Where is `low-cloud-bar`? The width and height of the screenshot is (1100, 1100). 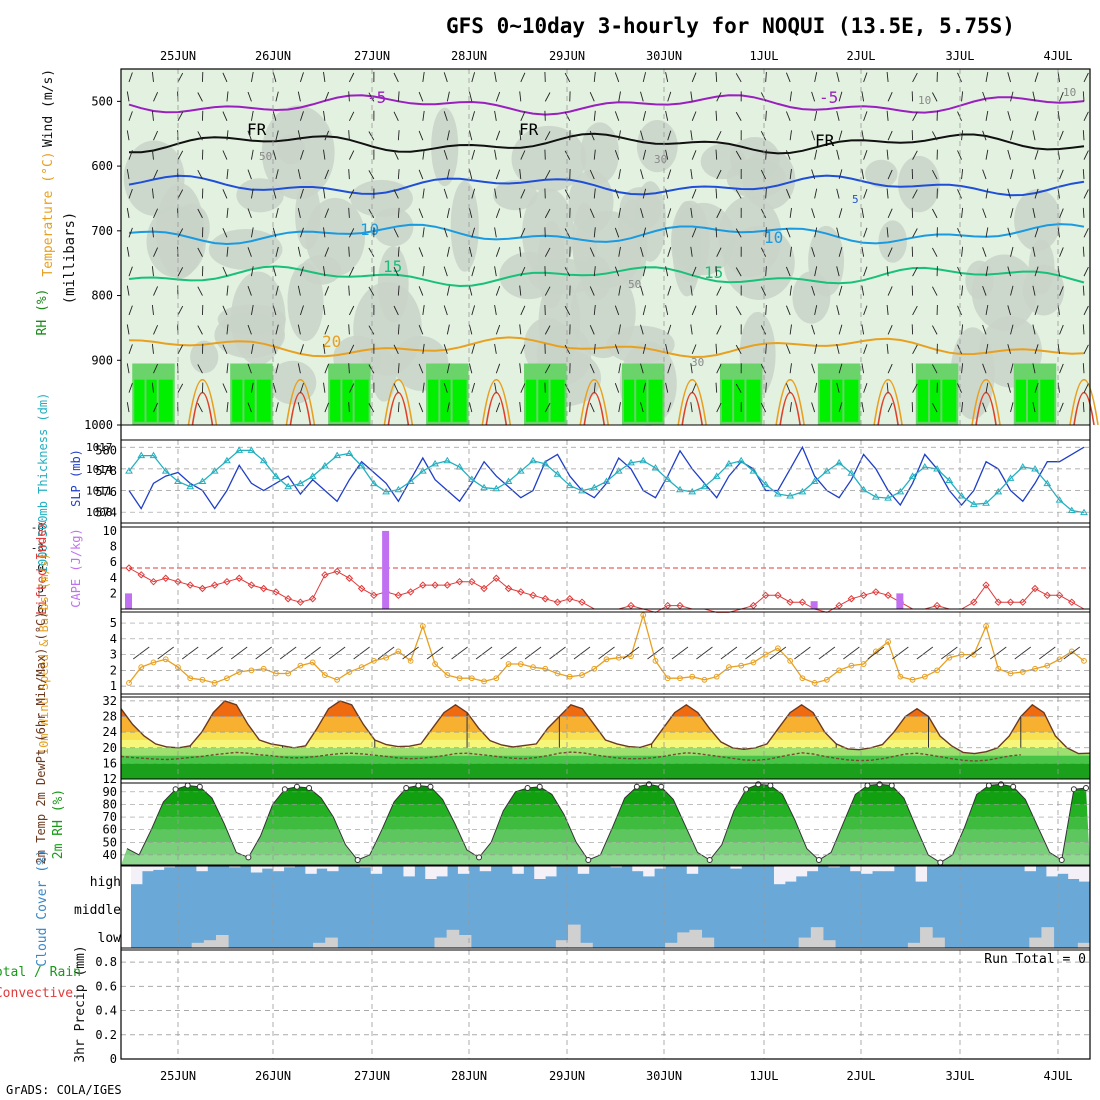 low-cloud-bar is located at coordinates (441, 942).